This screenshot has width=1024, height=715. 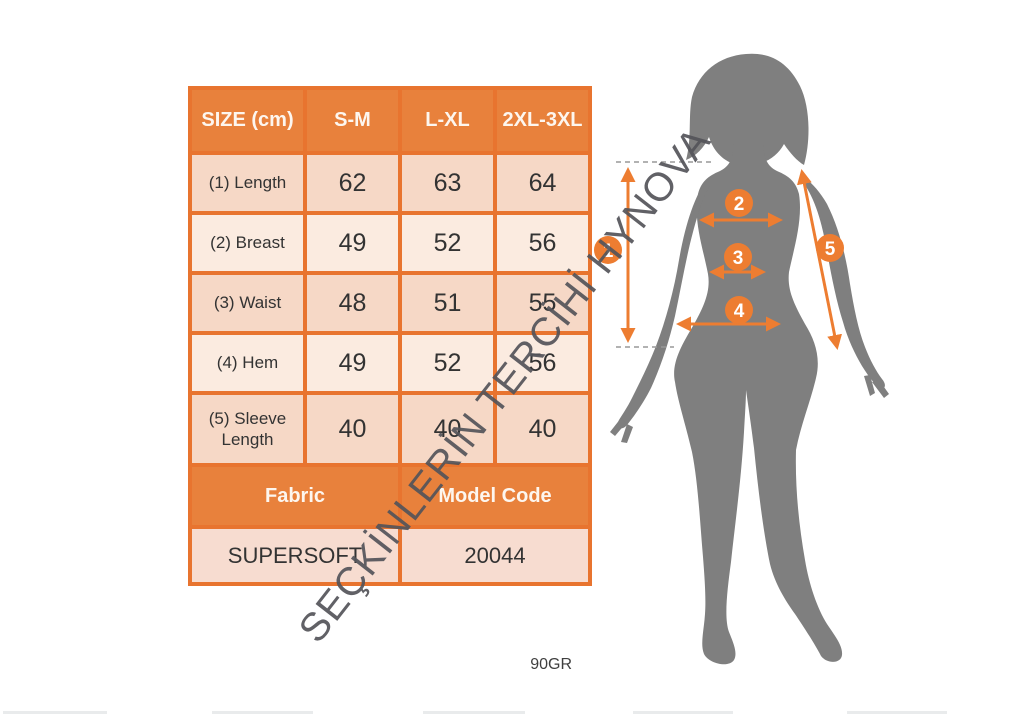 I want to click on table-row-breast: (2) Breast 49 52 56, so click(x=390, y=243).